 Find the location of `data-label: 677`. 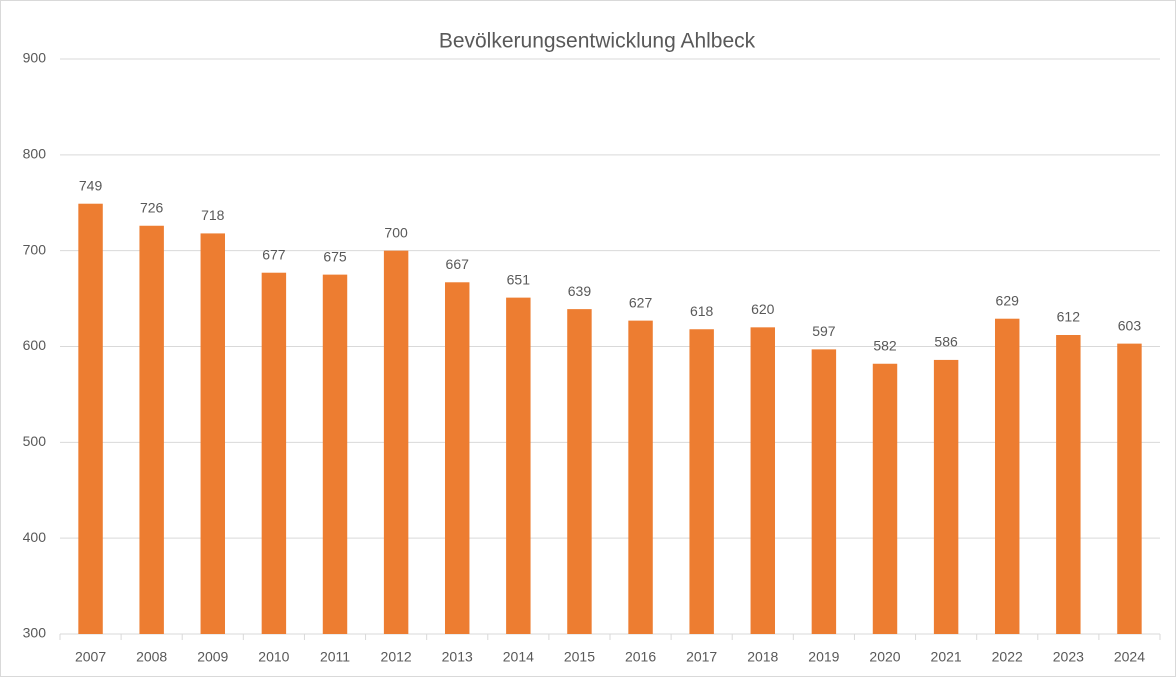

data-label: 677 is located at coordinates (274, 254).